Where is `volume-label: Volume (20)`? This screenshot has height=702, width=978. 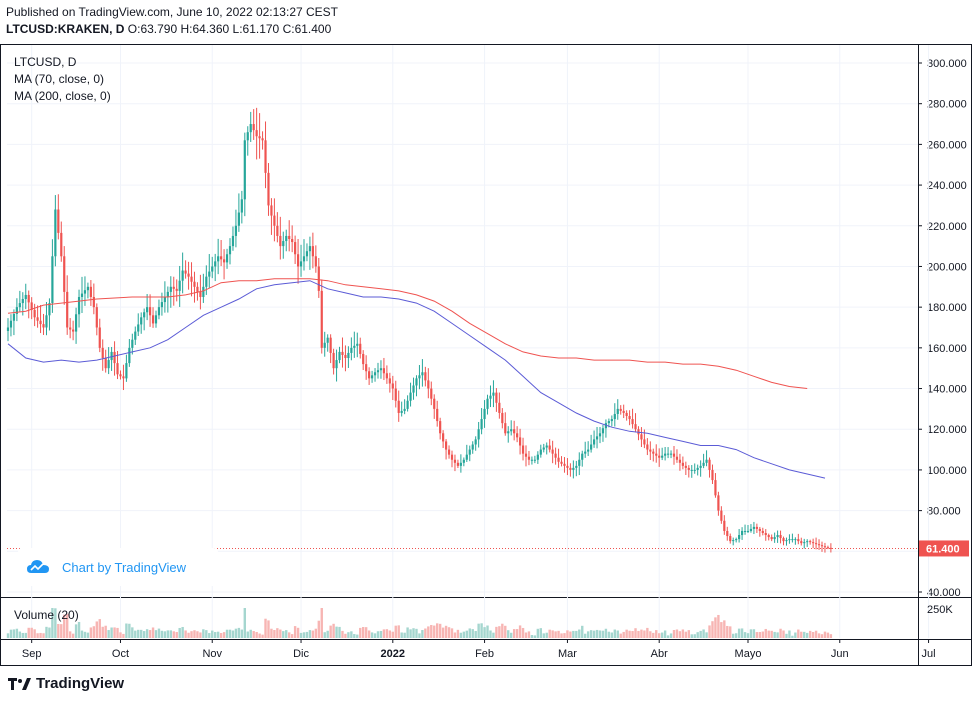 volume-label: Volume (20) is located at coordinates (46, 615).